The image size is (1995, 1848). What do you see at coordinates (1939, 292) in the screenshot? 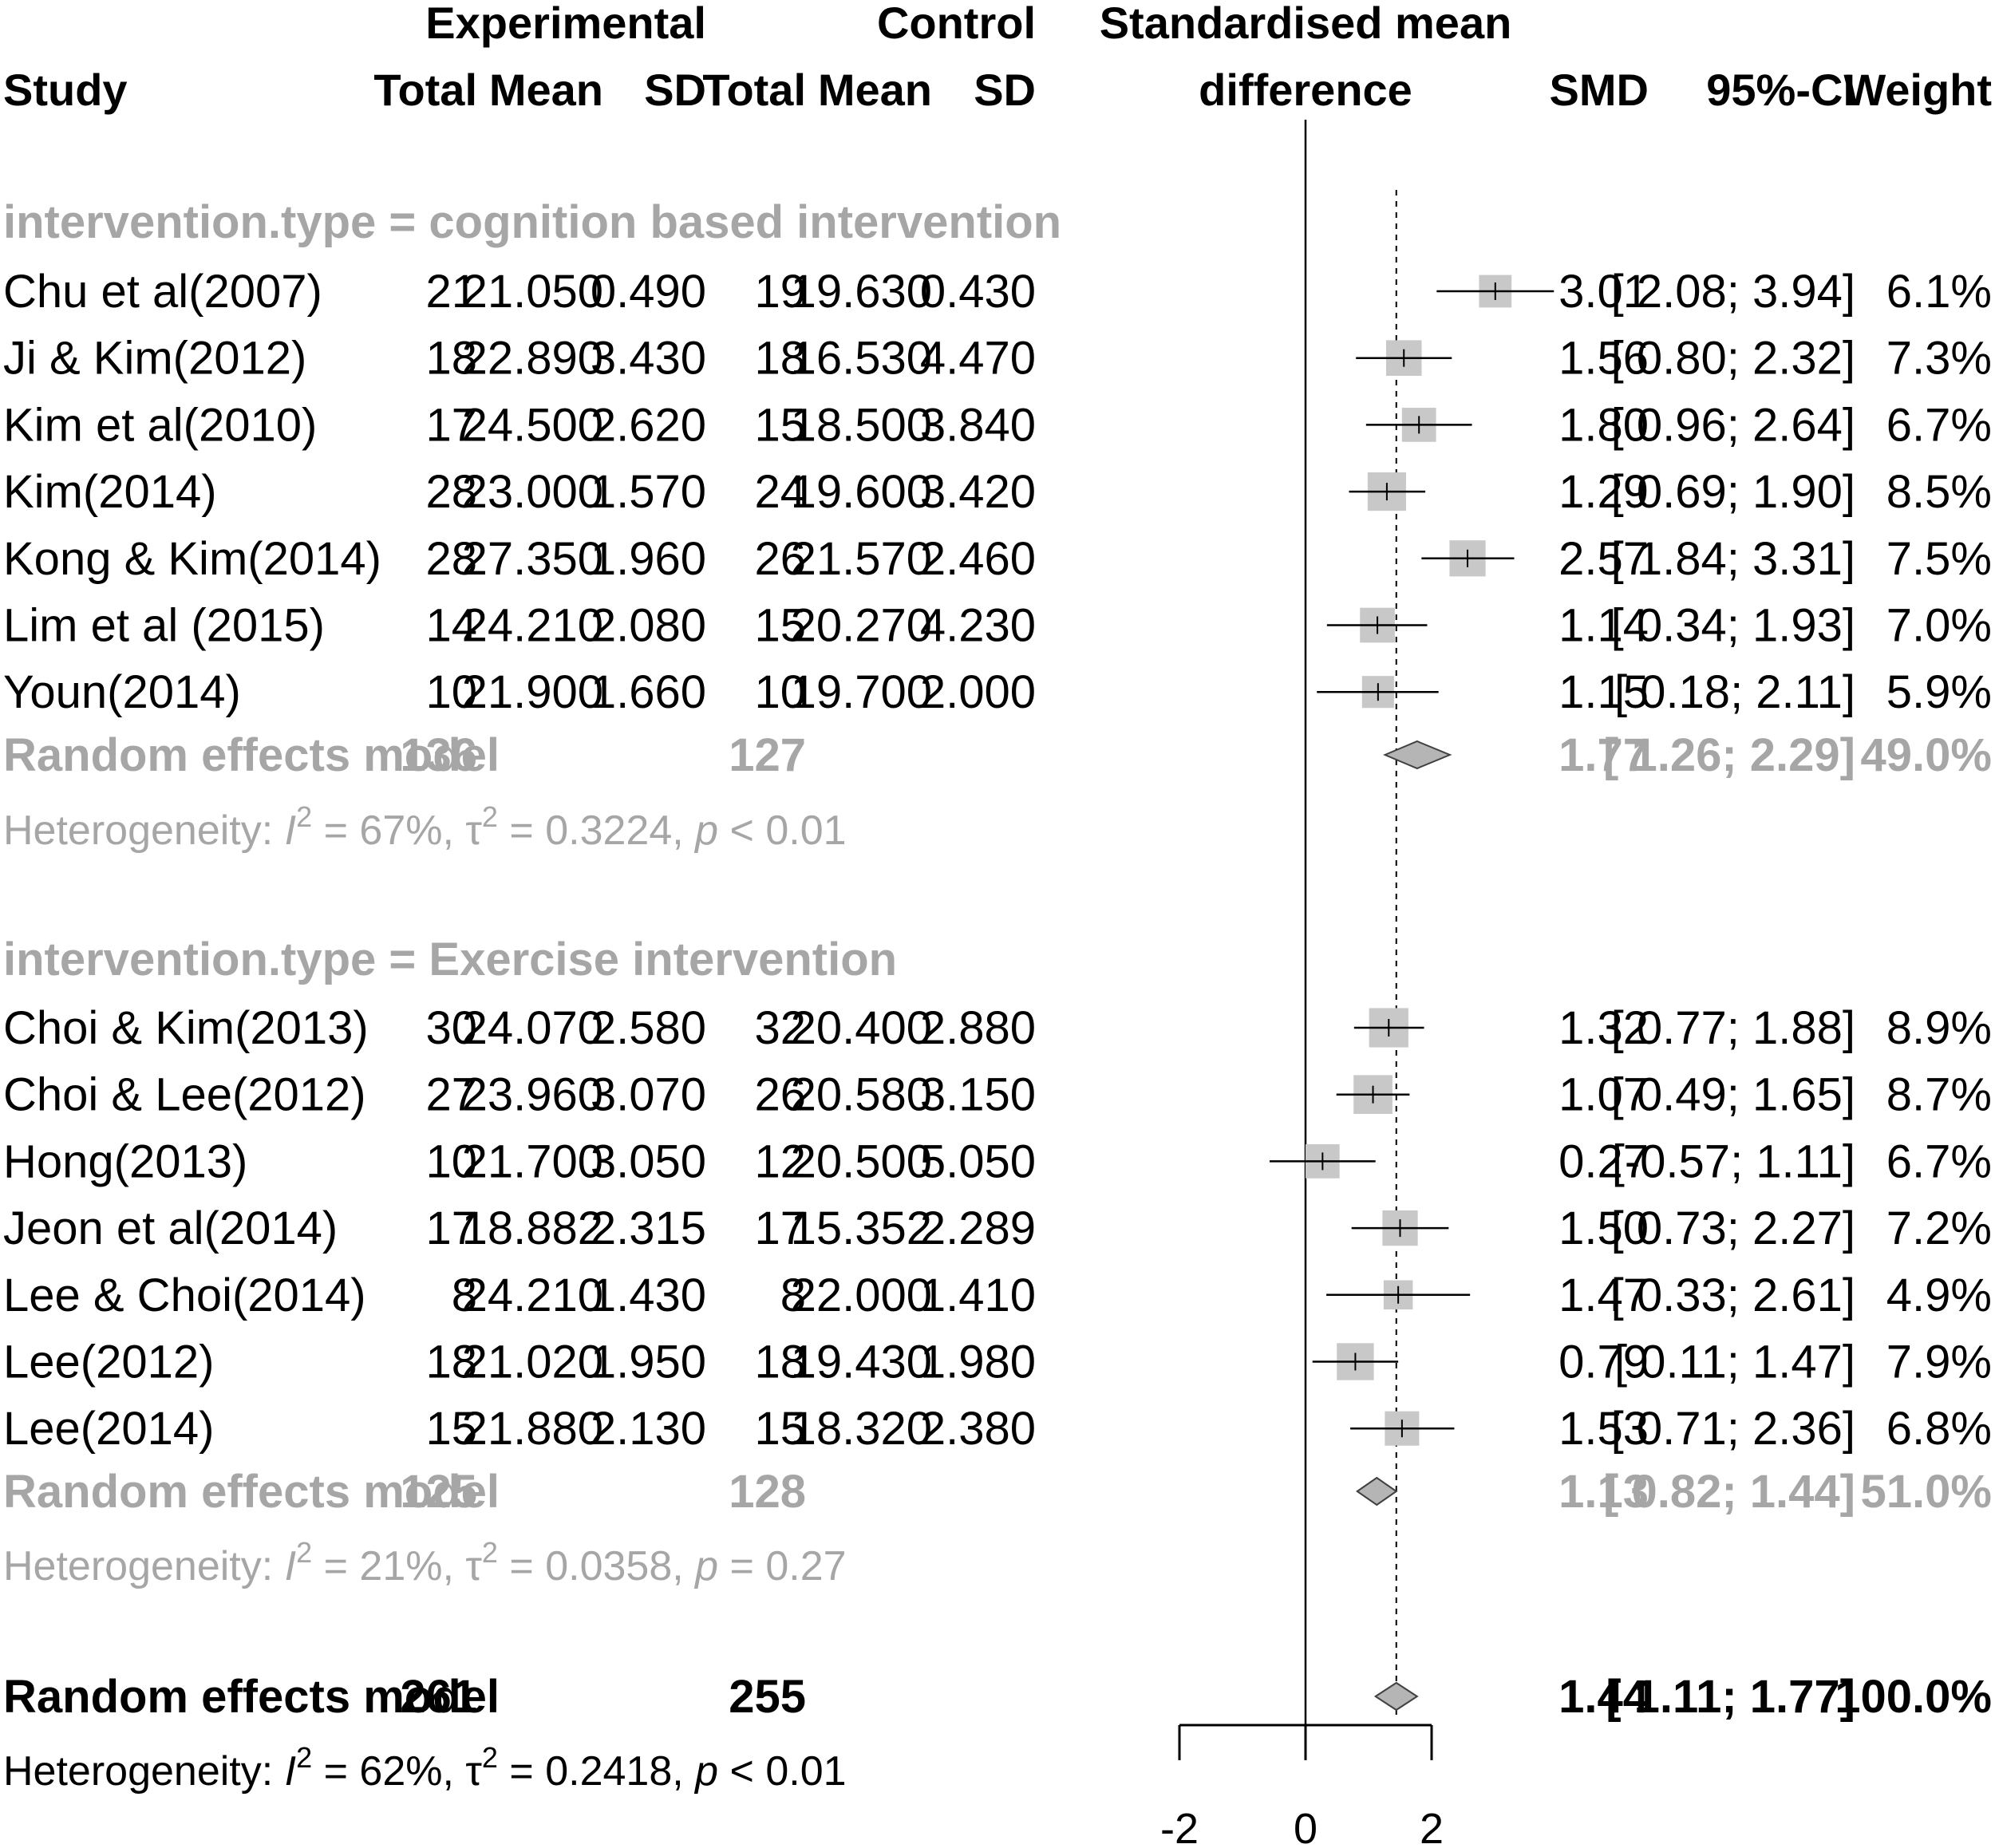
I see `weight-value: 6.1%` at bounding box center [1939, 292].